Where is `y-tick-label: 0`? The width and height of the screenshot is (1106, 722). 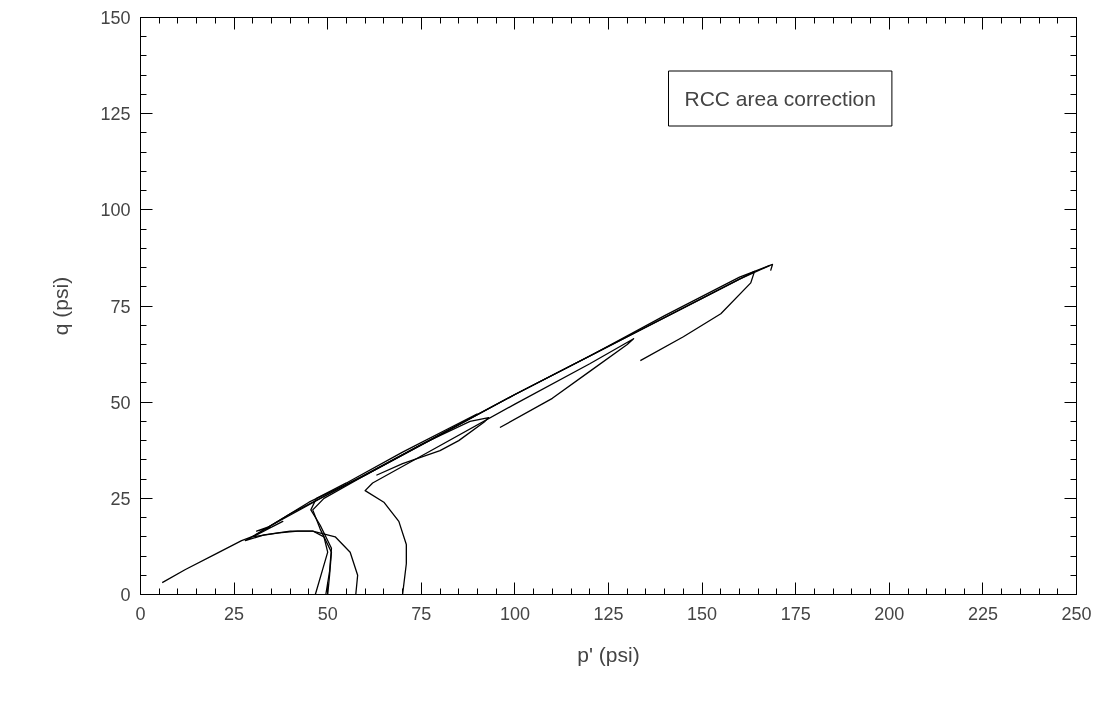
y-tick-label: 0 is located at coordinates (125, 595).